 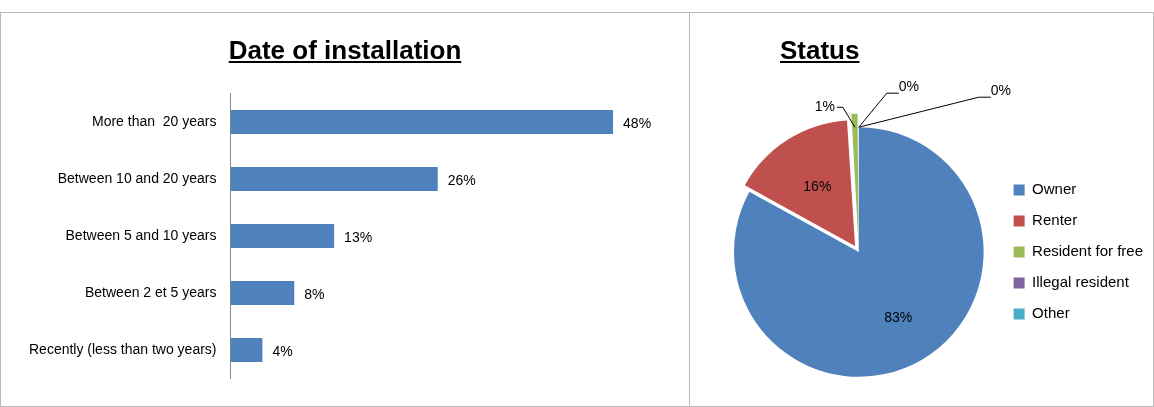 I want to click on data-label: 26%, so click(x=461, y=179).